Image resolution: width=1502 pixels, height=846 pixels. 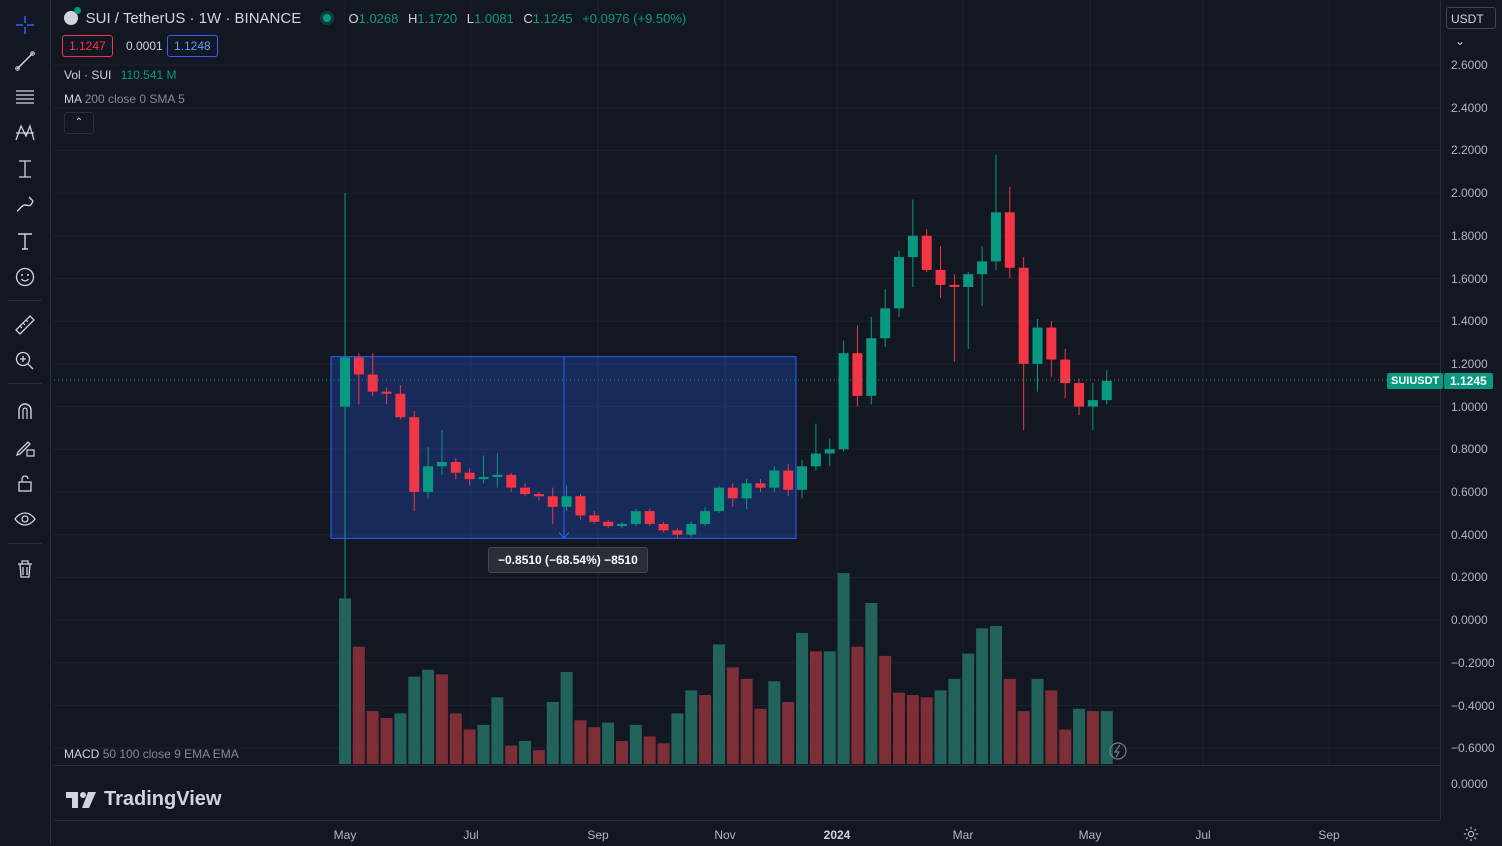 I want to click on pane-divider, so click(x=747, y=765).